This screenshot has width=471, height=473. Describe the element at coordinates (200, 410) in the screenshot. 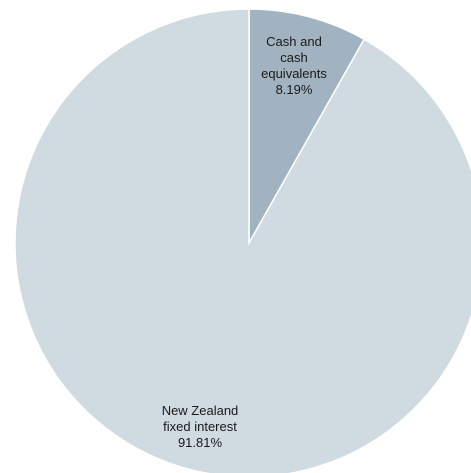

I see `slice-name-line: New Zealand` at that location.